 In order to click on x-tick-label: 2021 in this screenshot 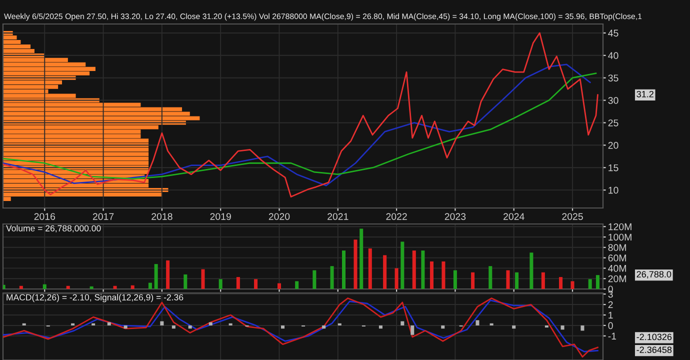, I will do `click(338, 216)`.